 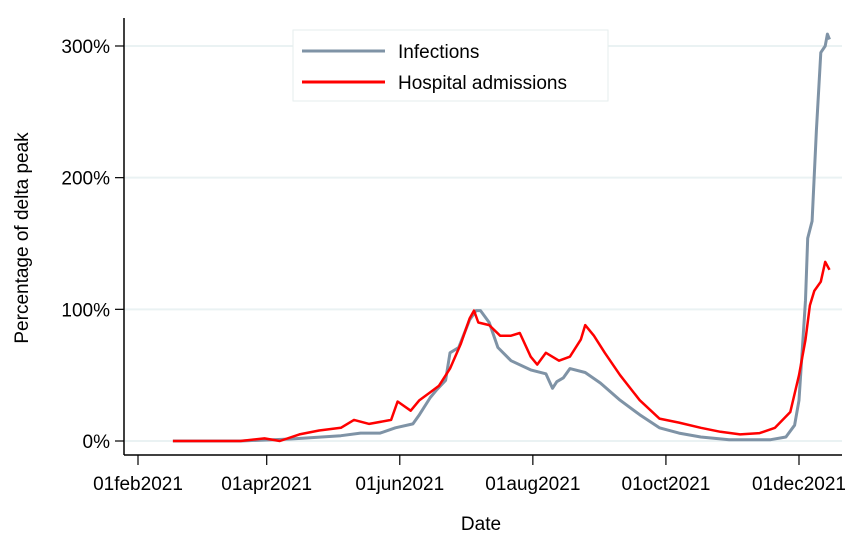 I want to click on legend: Infections Hospital admissions, so click(x=450, y=65).